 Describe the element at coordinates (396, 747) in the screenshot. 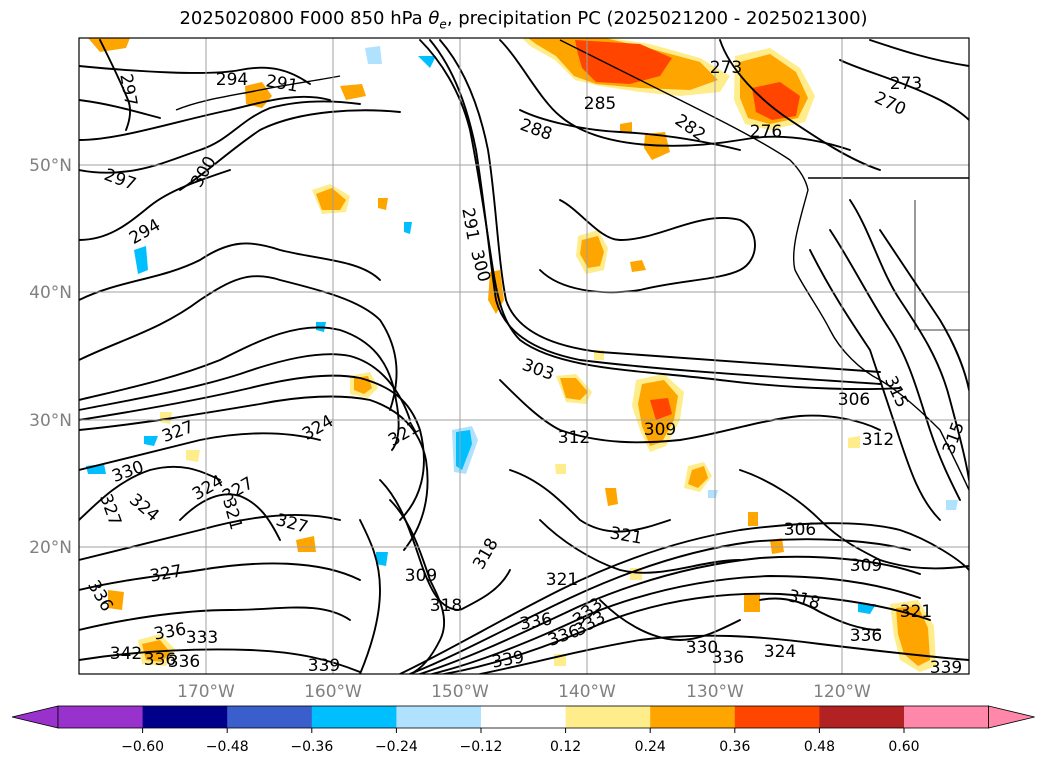

I see `colorbar-tick-label: −0.24` at that location.